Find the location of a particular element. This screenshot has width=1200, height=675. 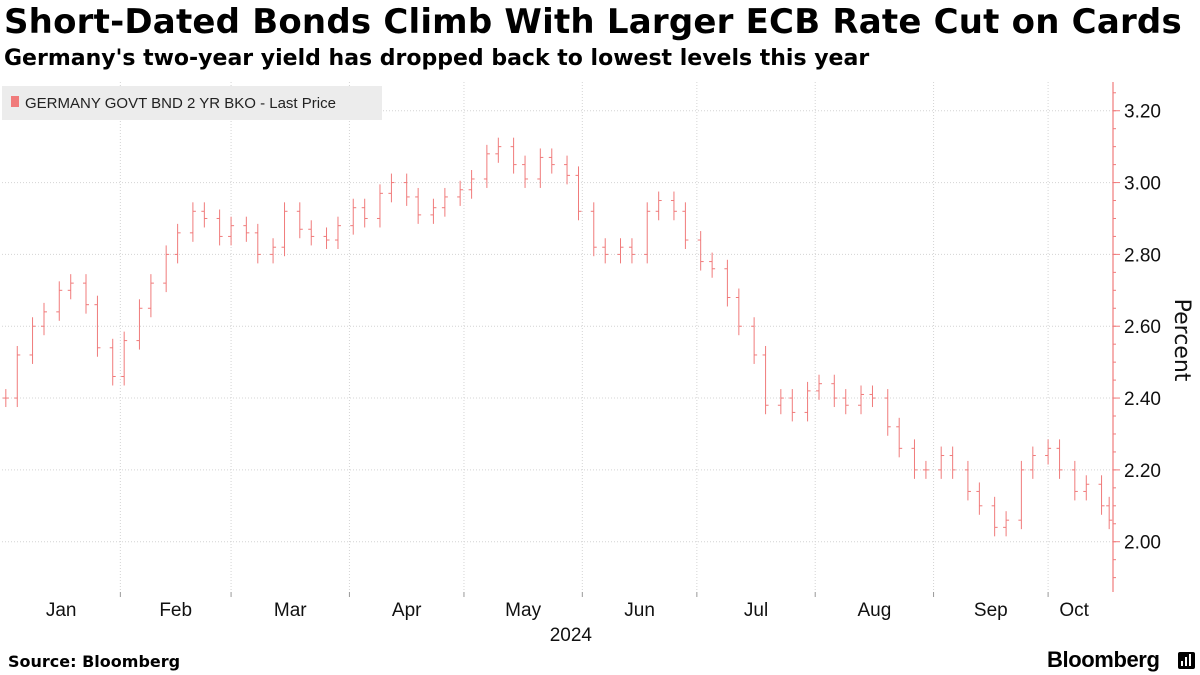

legend-swatch is located at coordinates (15, 101).